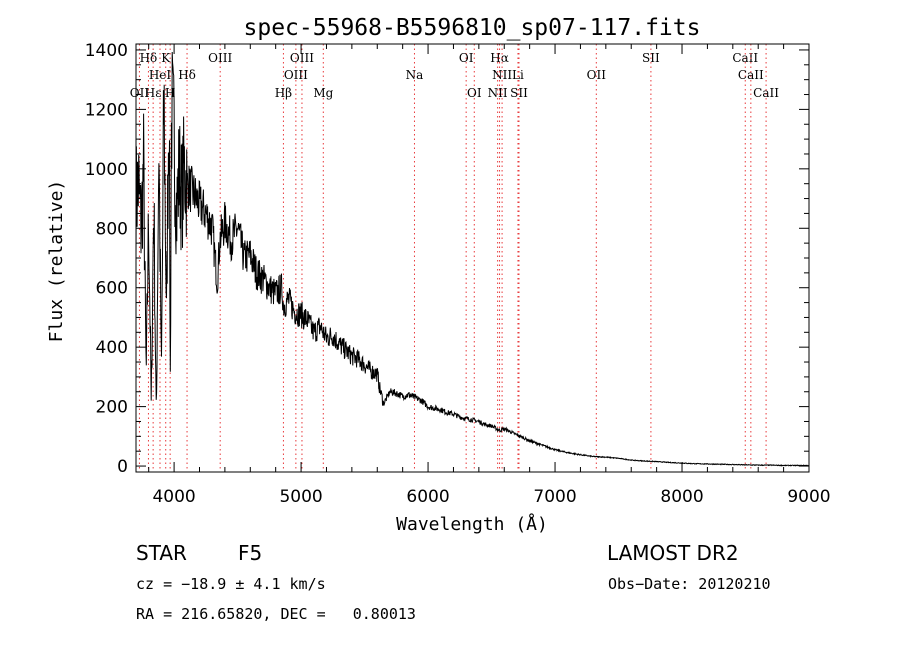 This screenshot has height=650, width=900. What do you see at coordinates (673, 553) in the screenshot?
I see `survey-name: LAMOST DR2` at bounding box center [673, 553].